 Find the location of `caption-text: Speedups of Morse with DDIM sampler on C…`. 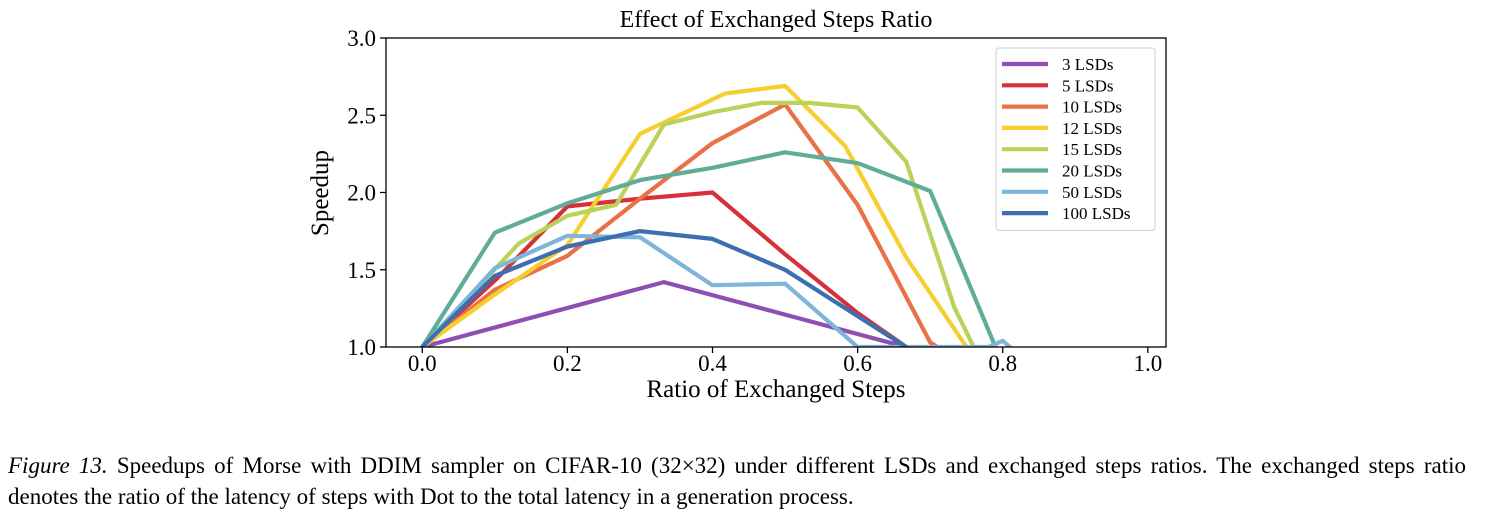

caption-text: Speedups of Morse with DDIM sampler on C… is located at coordinates (737, 481).